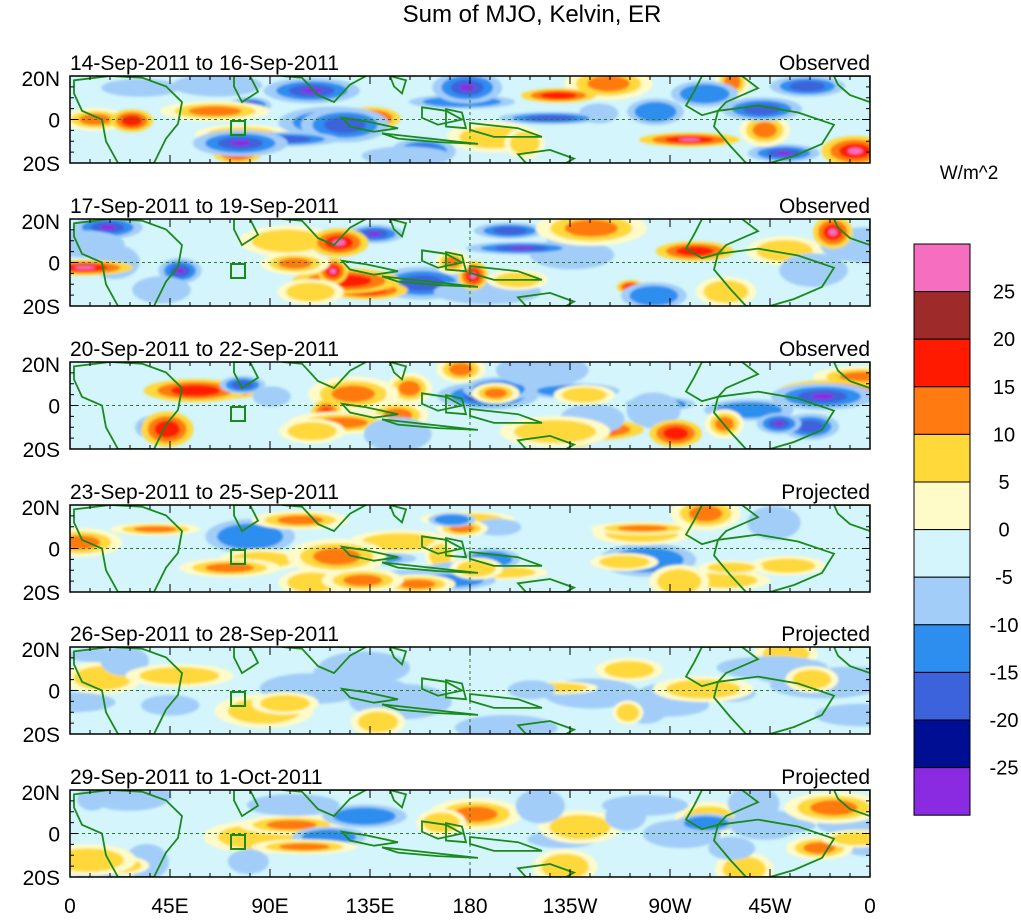 Image resolution: width=1021 pixels, height=923 pixels. What do you see at coordinates (204, 492) in the screenshot?
I see `panel-date-range: 23-Sep-2011 to 25-Sep-2011` at bounding box center [204, 492].